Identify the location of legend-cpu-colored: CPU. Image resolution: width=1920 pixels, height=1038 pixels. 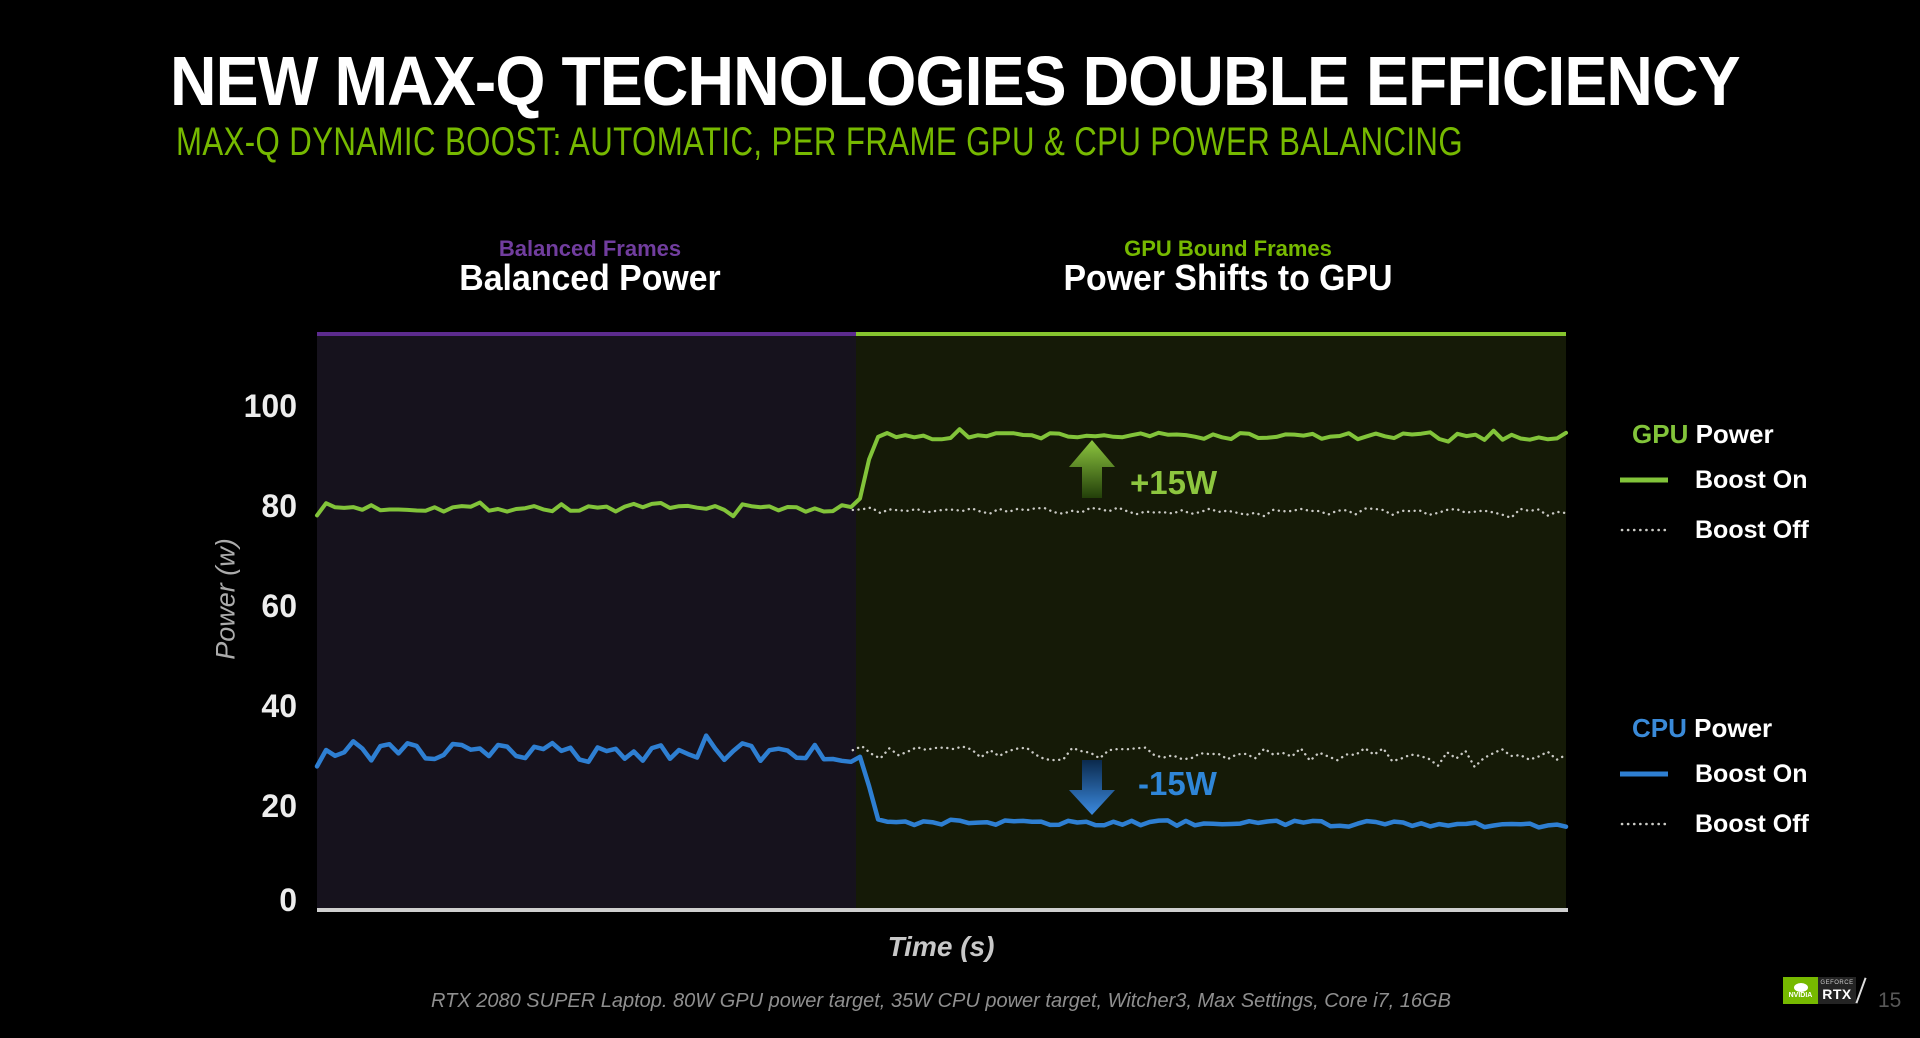
(1659, 728).